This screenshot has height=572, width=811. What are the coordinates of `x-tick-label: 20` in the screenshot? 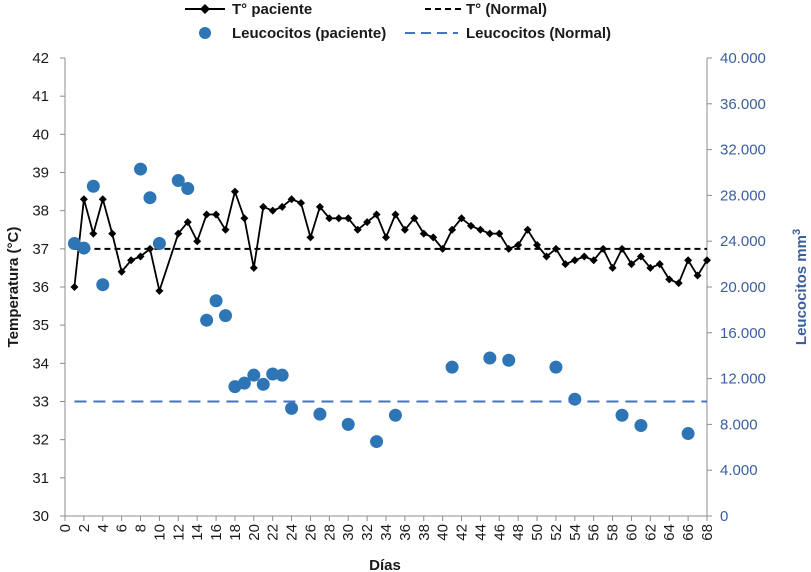 It's located at (254, 532).